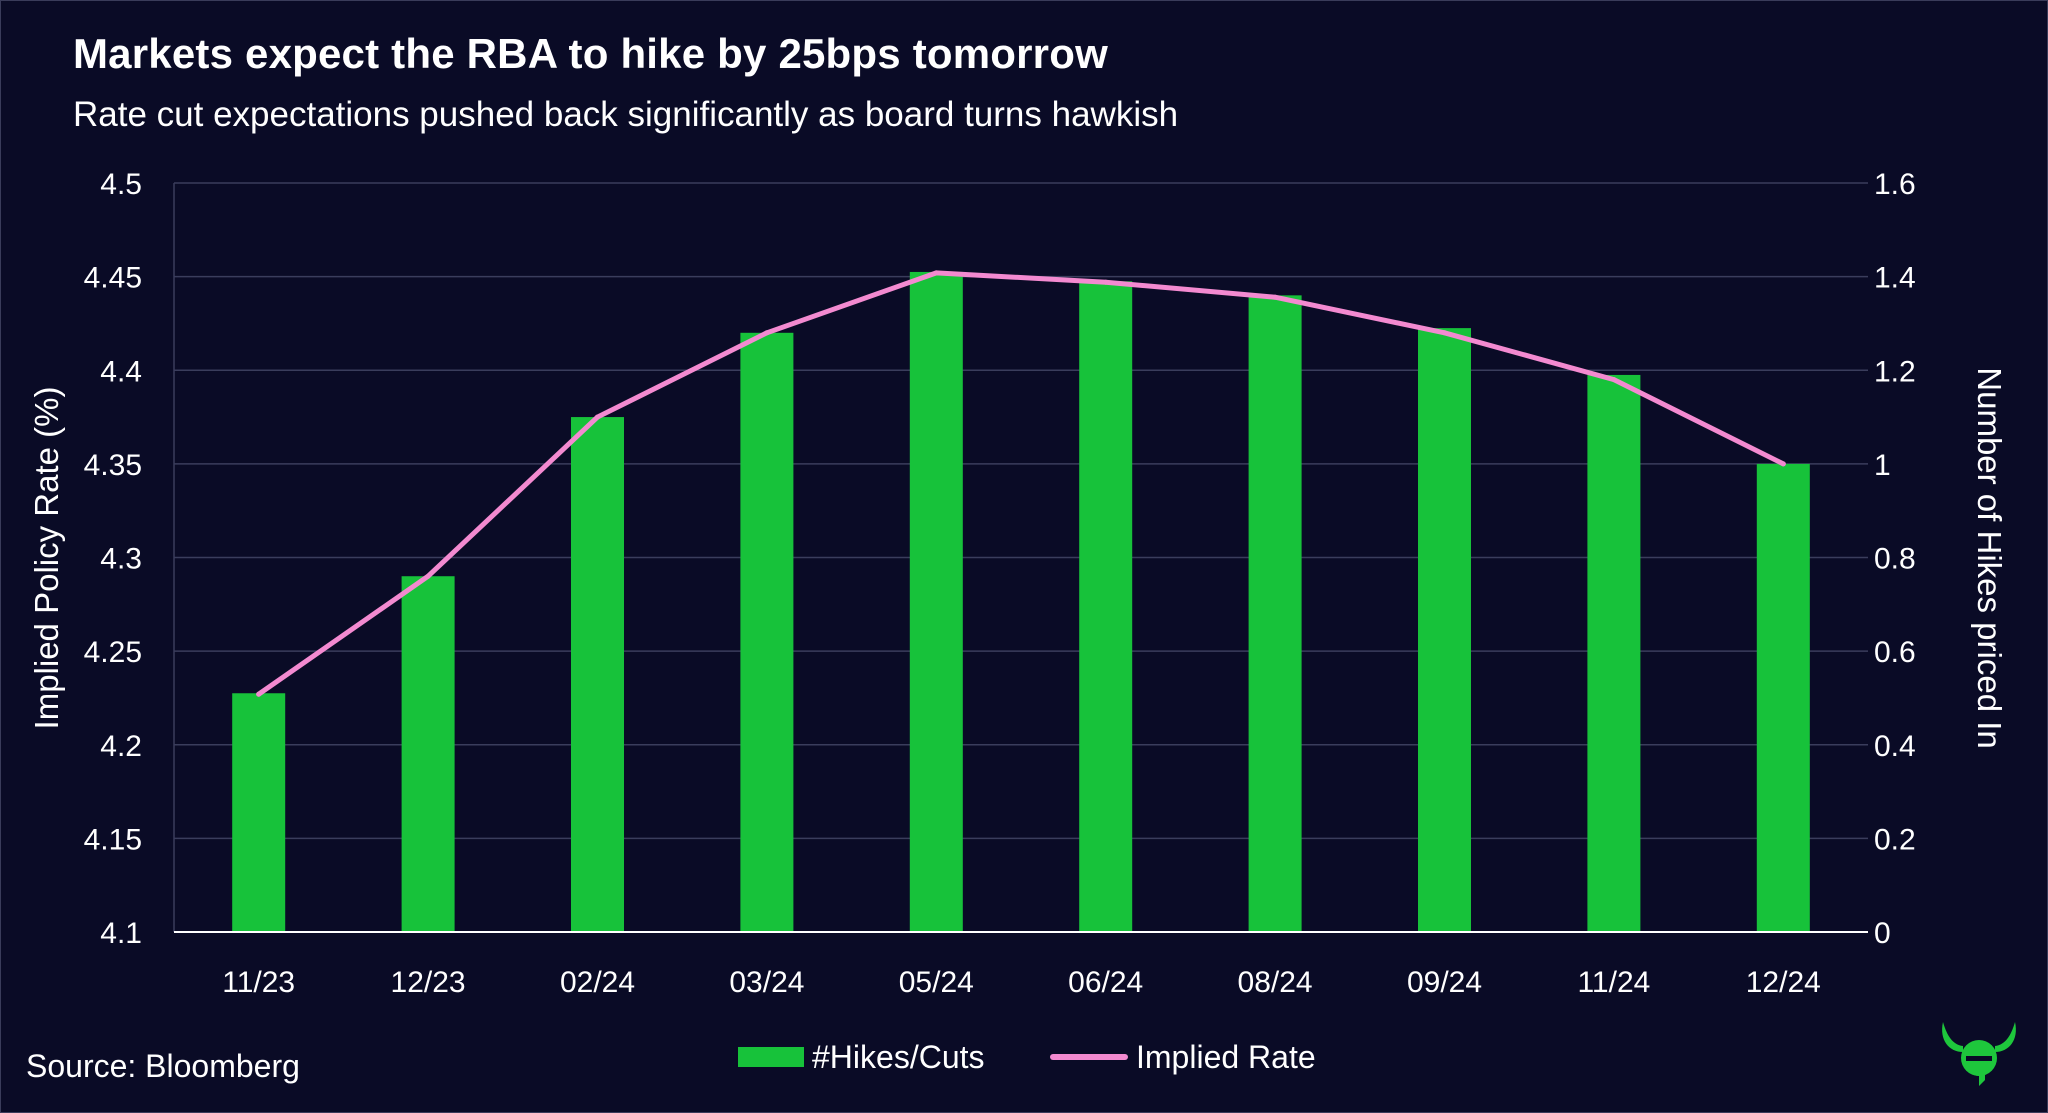  Describe the element at coordinates (1275, 982) in the screenshot. I see `x-tick-label: 08/24` at that location.